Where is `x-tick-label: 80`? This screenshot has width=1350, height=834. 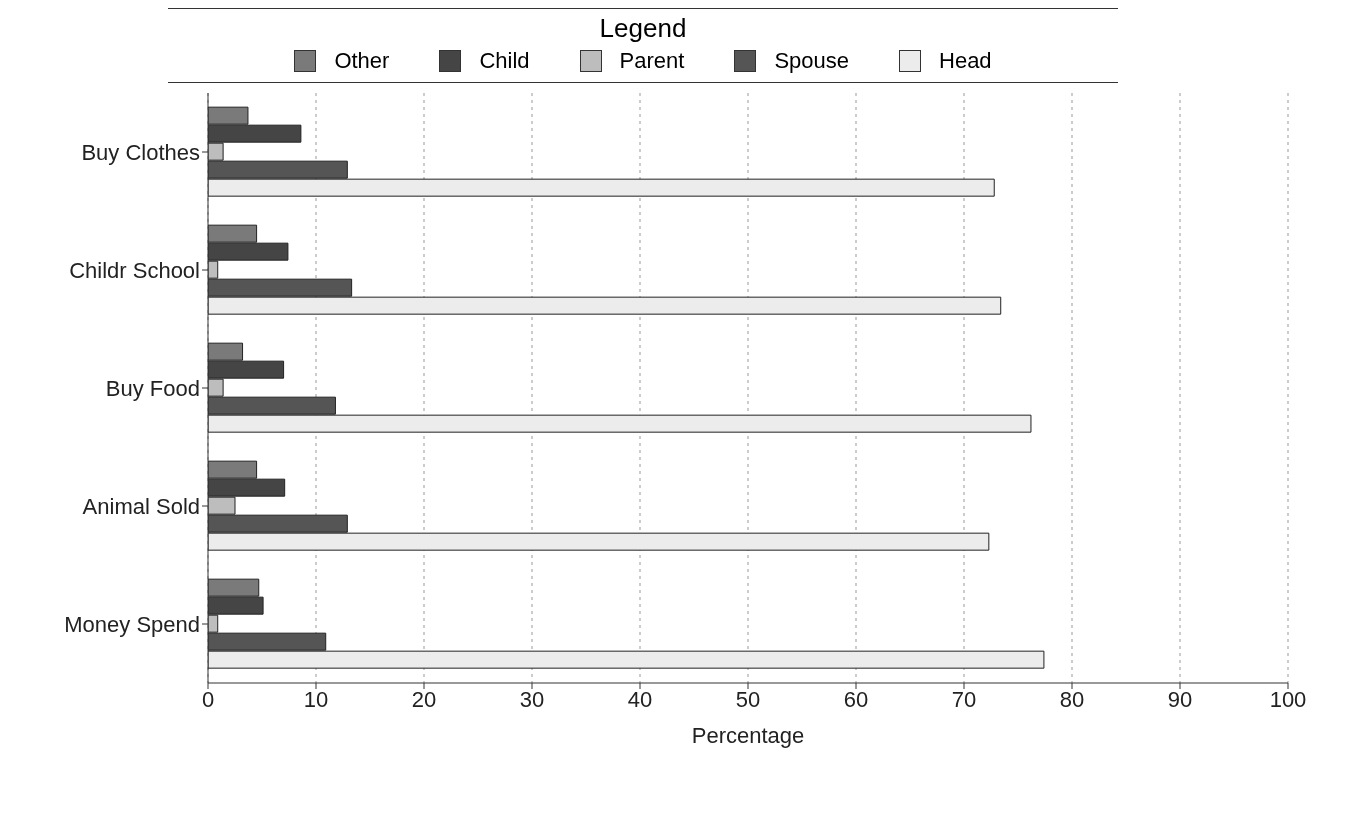 x-tick-label: 80 is located at coordinates (1072, 699).